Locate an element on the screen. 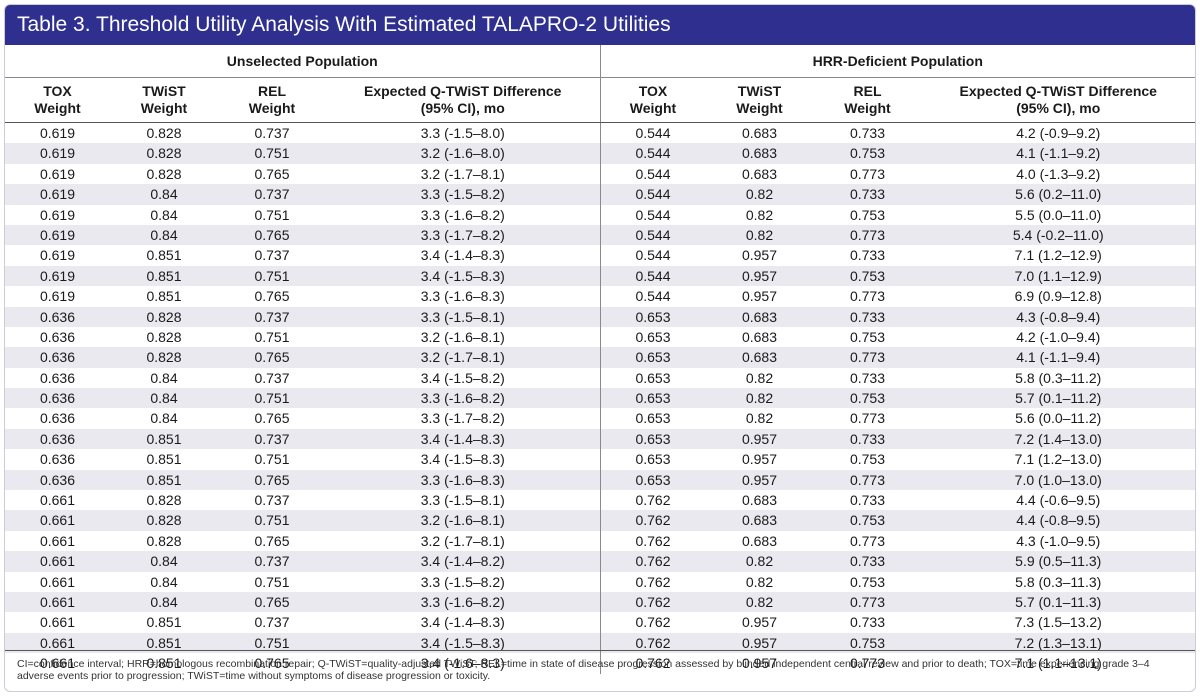 The height and width of the screenshot is (700, 1200). cell-qtwist-difference: 7.2 (1.3–13.1) is located at coordinates (1058, 642).